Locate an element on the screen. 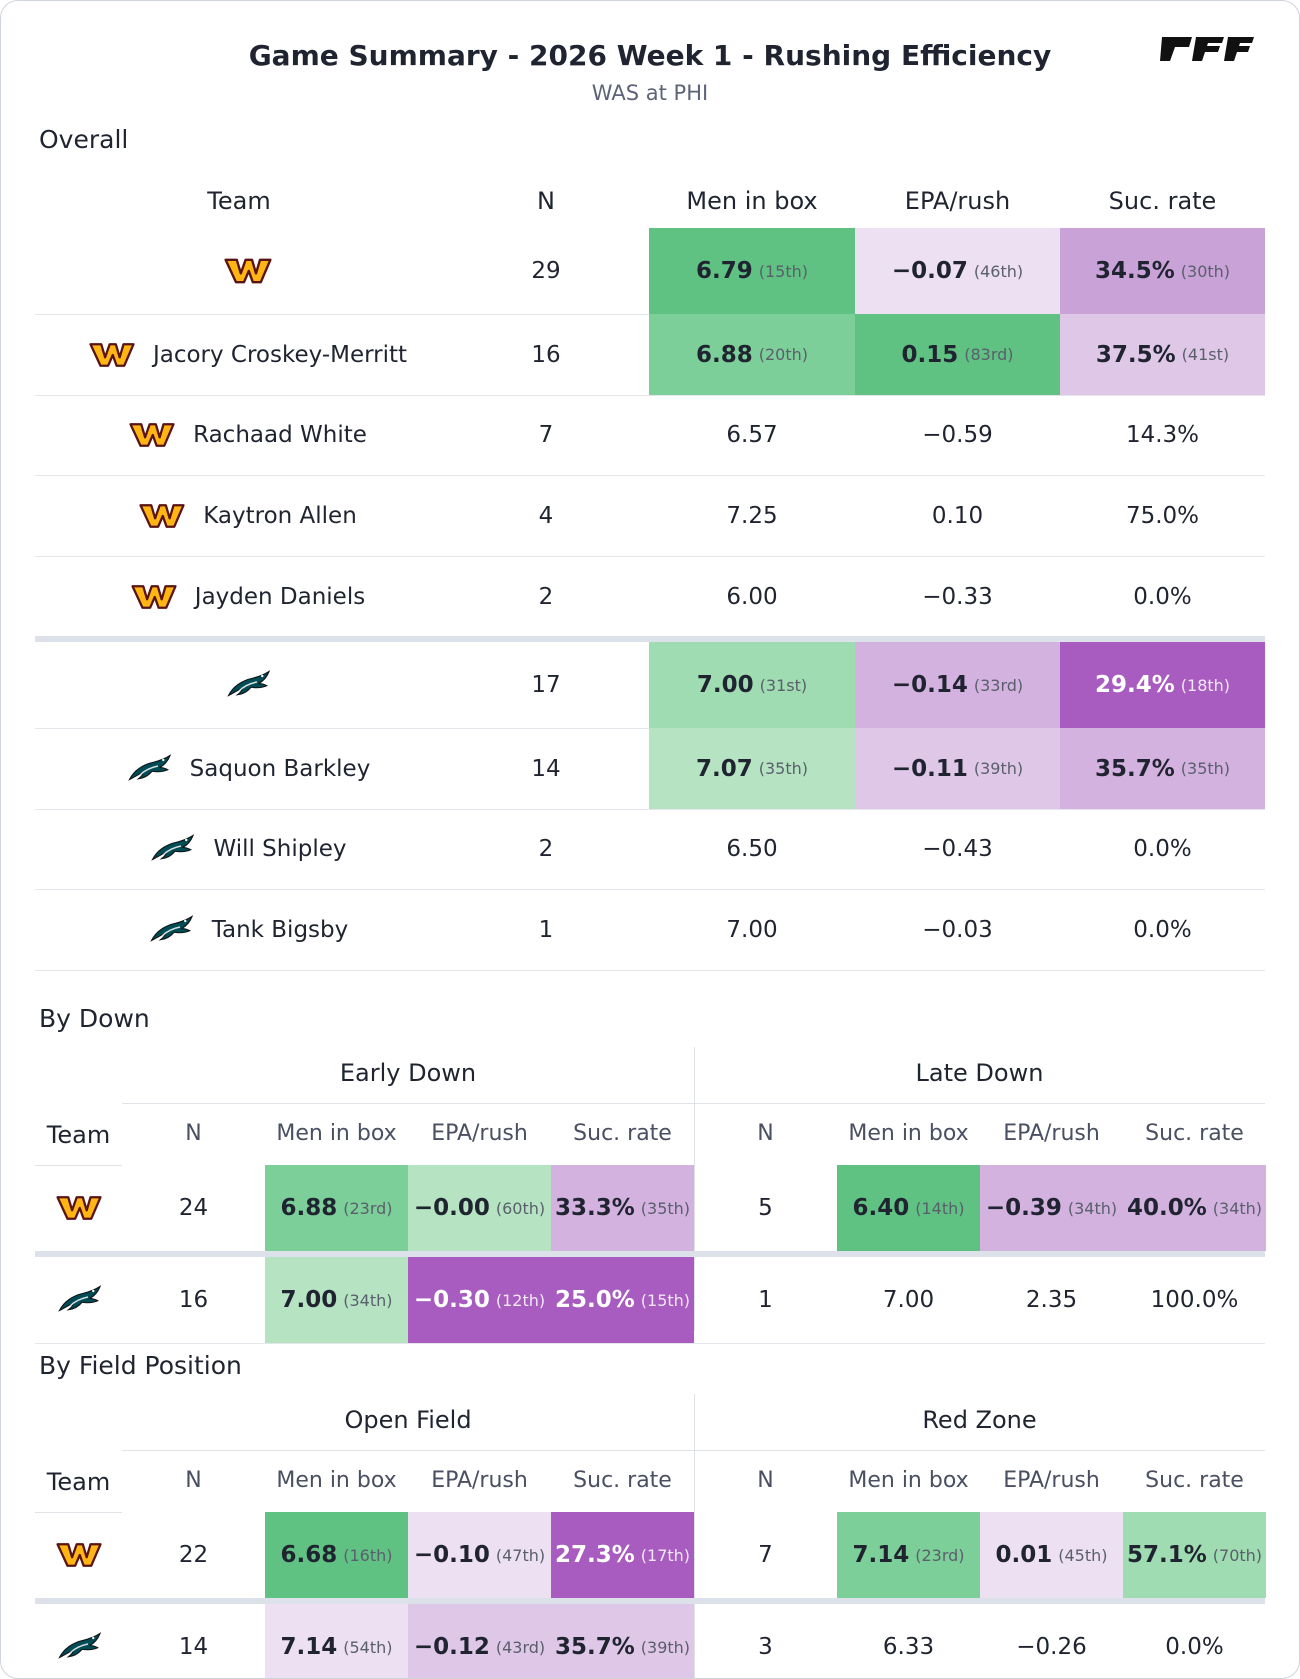 This screenshot has height=1679, width=1300. g2-suc-value: 100.0% is located at coordinates (1194, 1300).